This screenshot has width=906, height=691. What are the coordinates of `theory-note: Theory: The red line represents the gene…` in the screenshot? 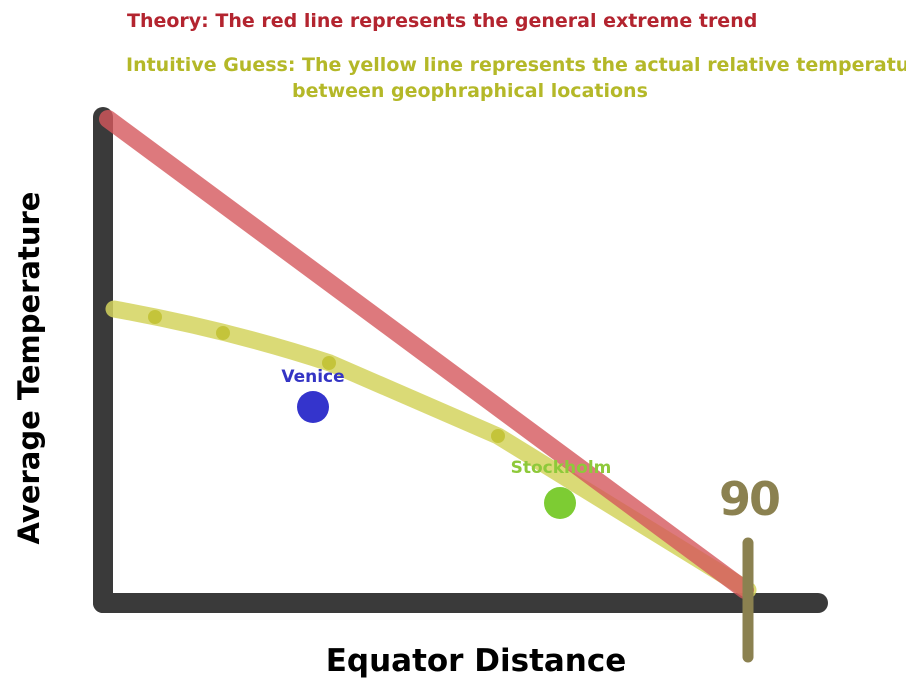 It's located at (442, 21).